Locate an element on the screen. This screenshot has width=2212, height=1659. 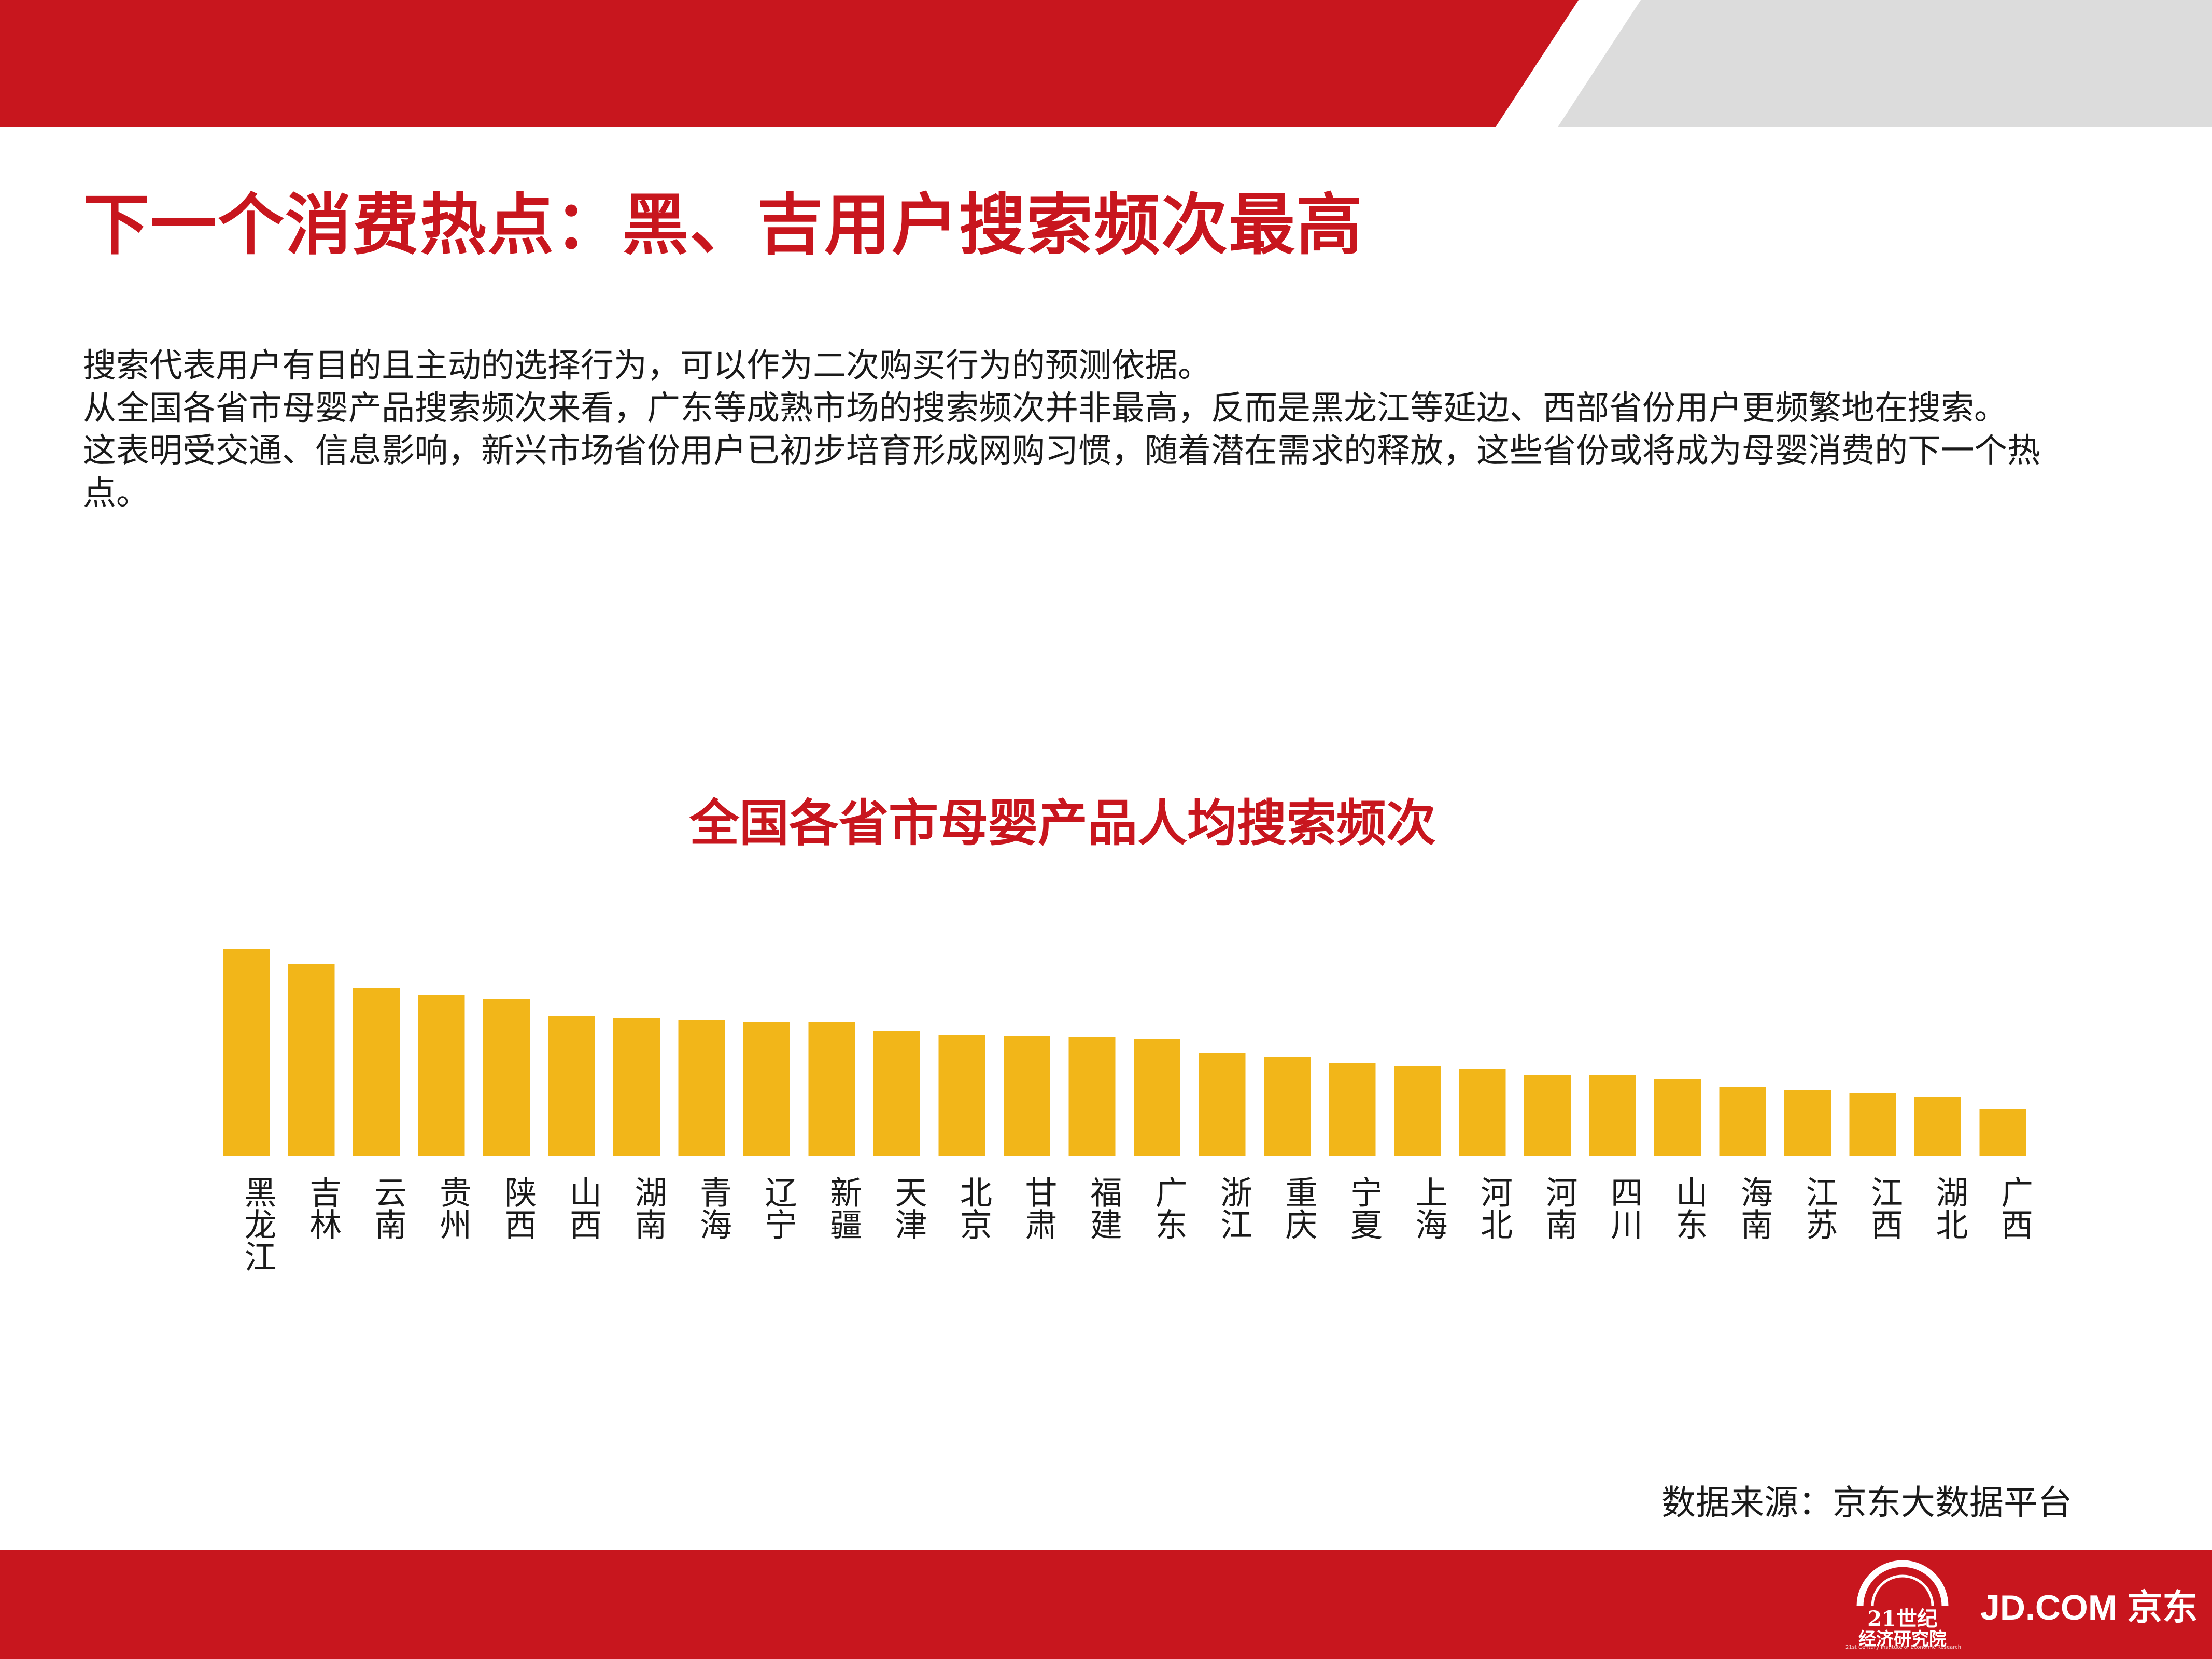
x-tick-label-5: 陕西 is located at coordinates (518, 1208).